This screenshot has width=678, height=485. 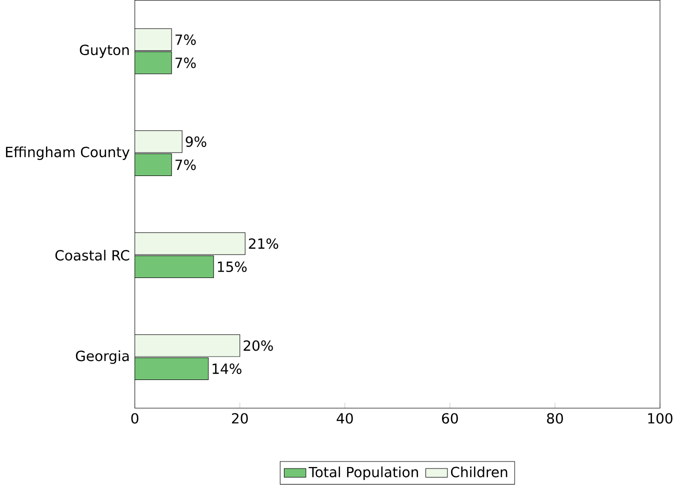 I want to click on x-tick-label: 40, so click(x=344, y=418).